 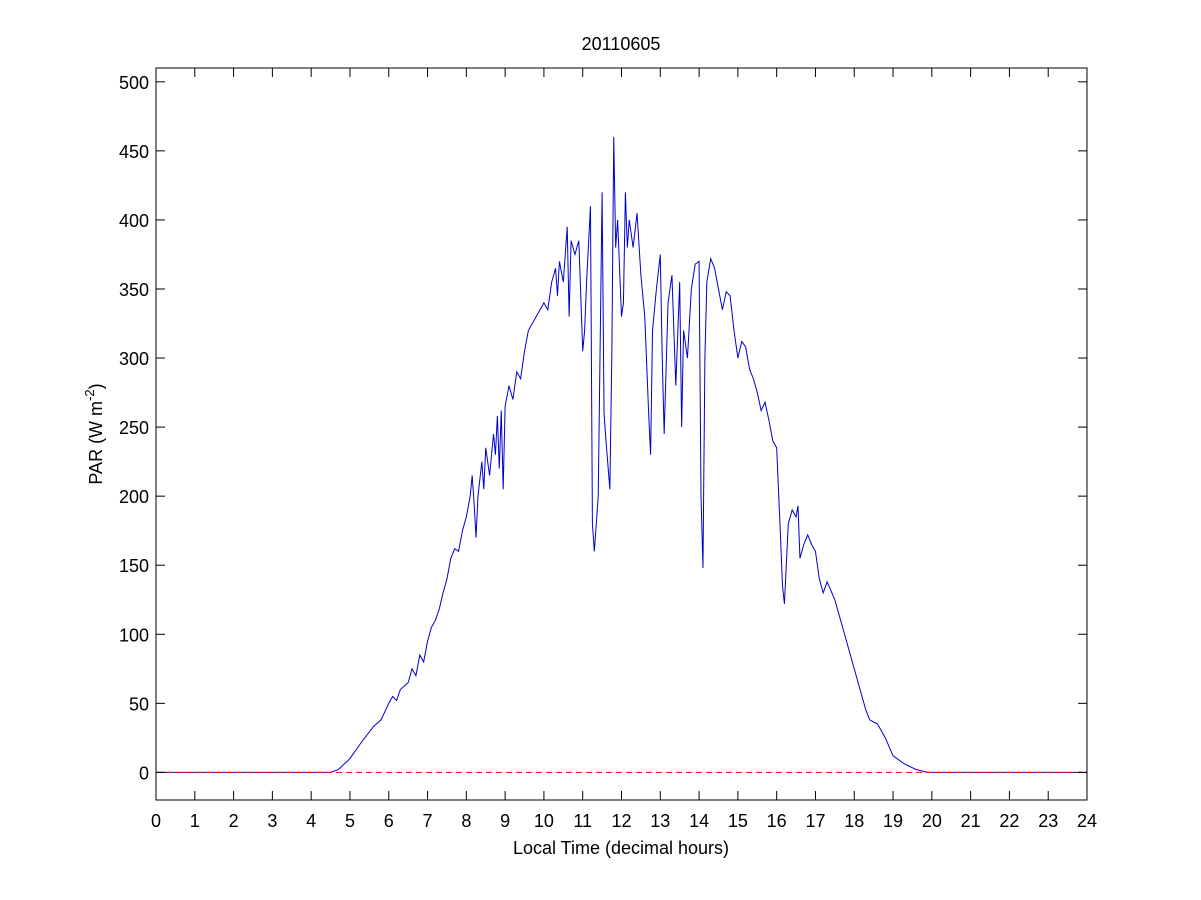 I want to click on x-tick-label: 7, so click(x=428, y=821).